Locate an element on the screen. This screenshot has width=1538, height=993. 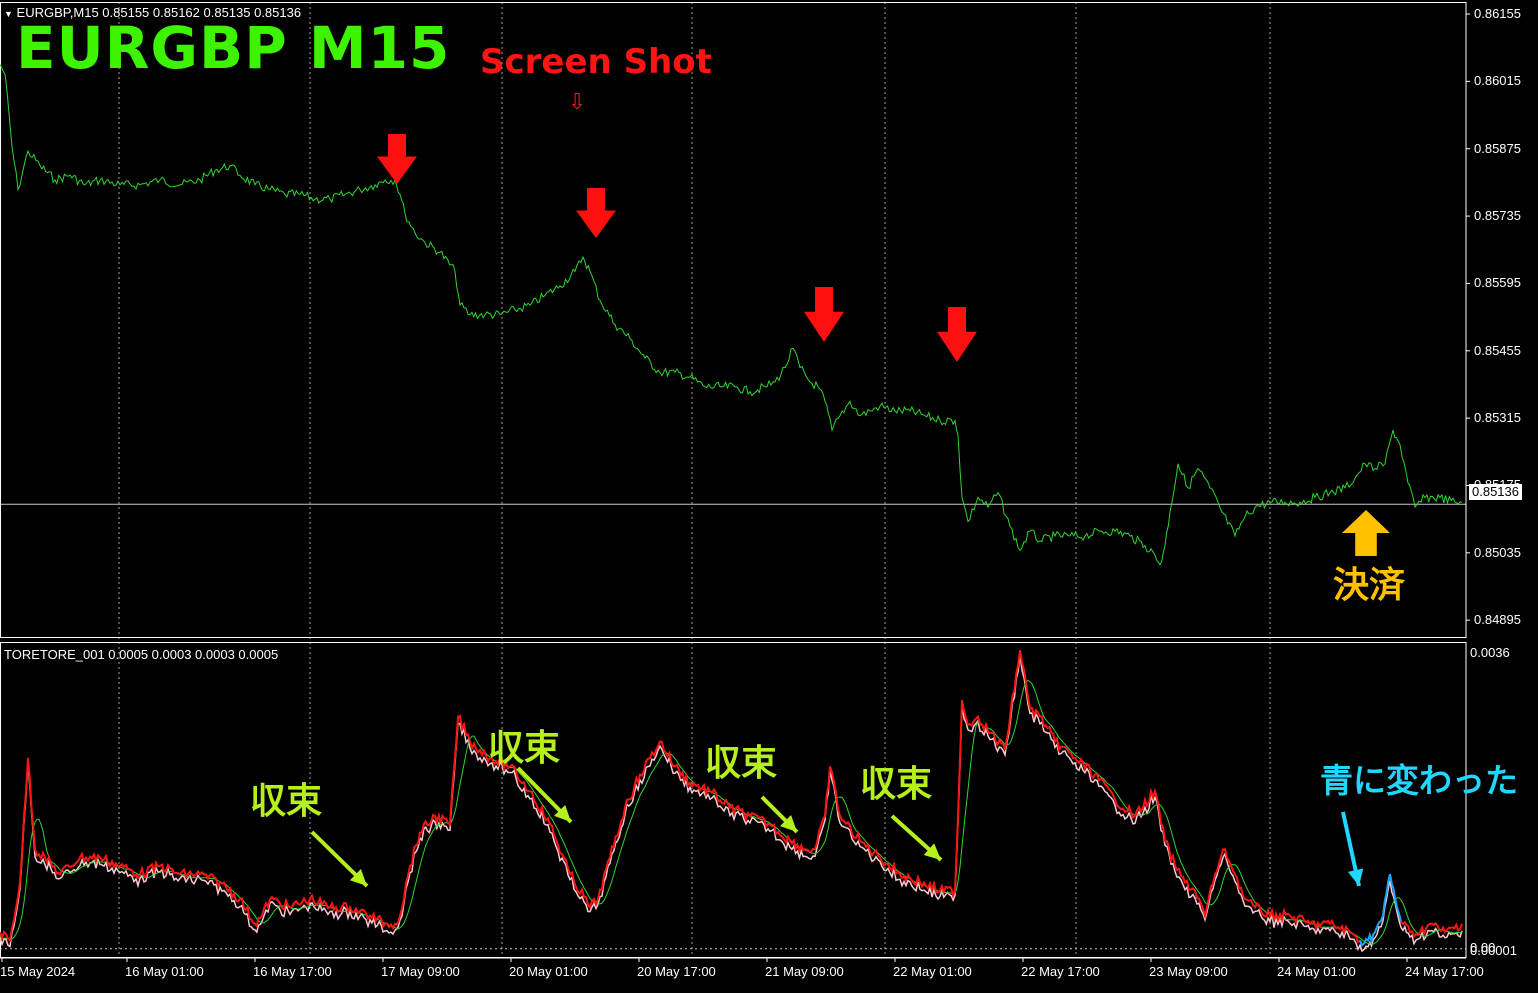
price-tick-label: 0.85035 is located at coordinates (1497, 552).